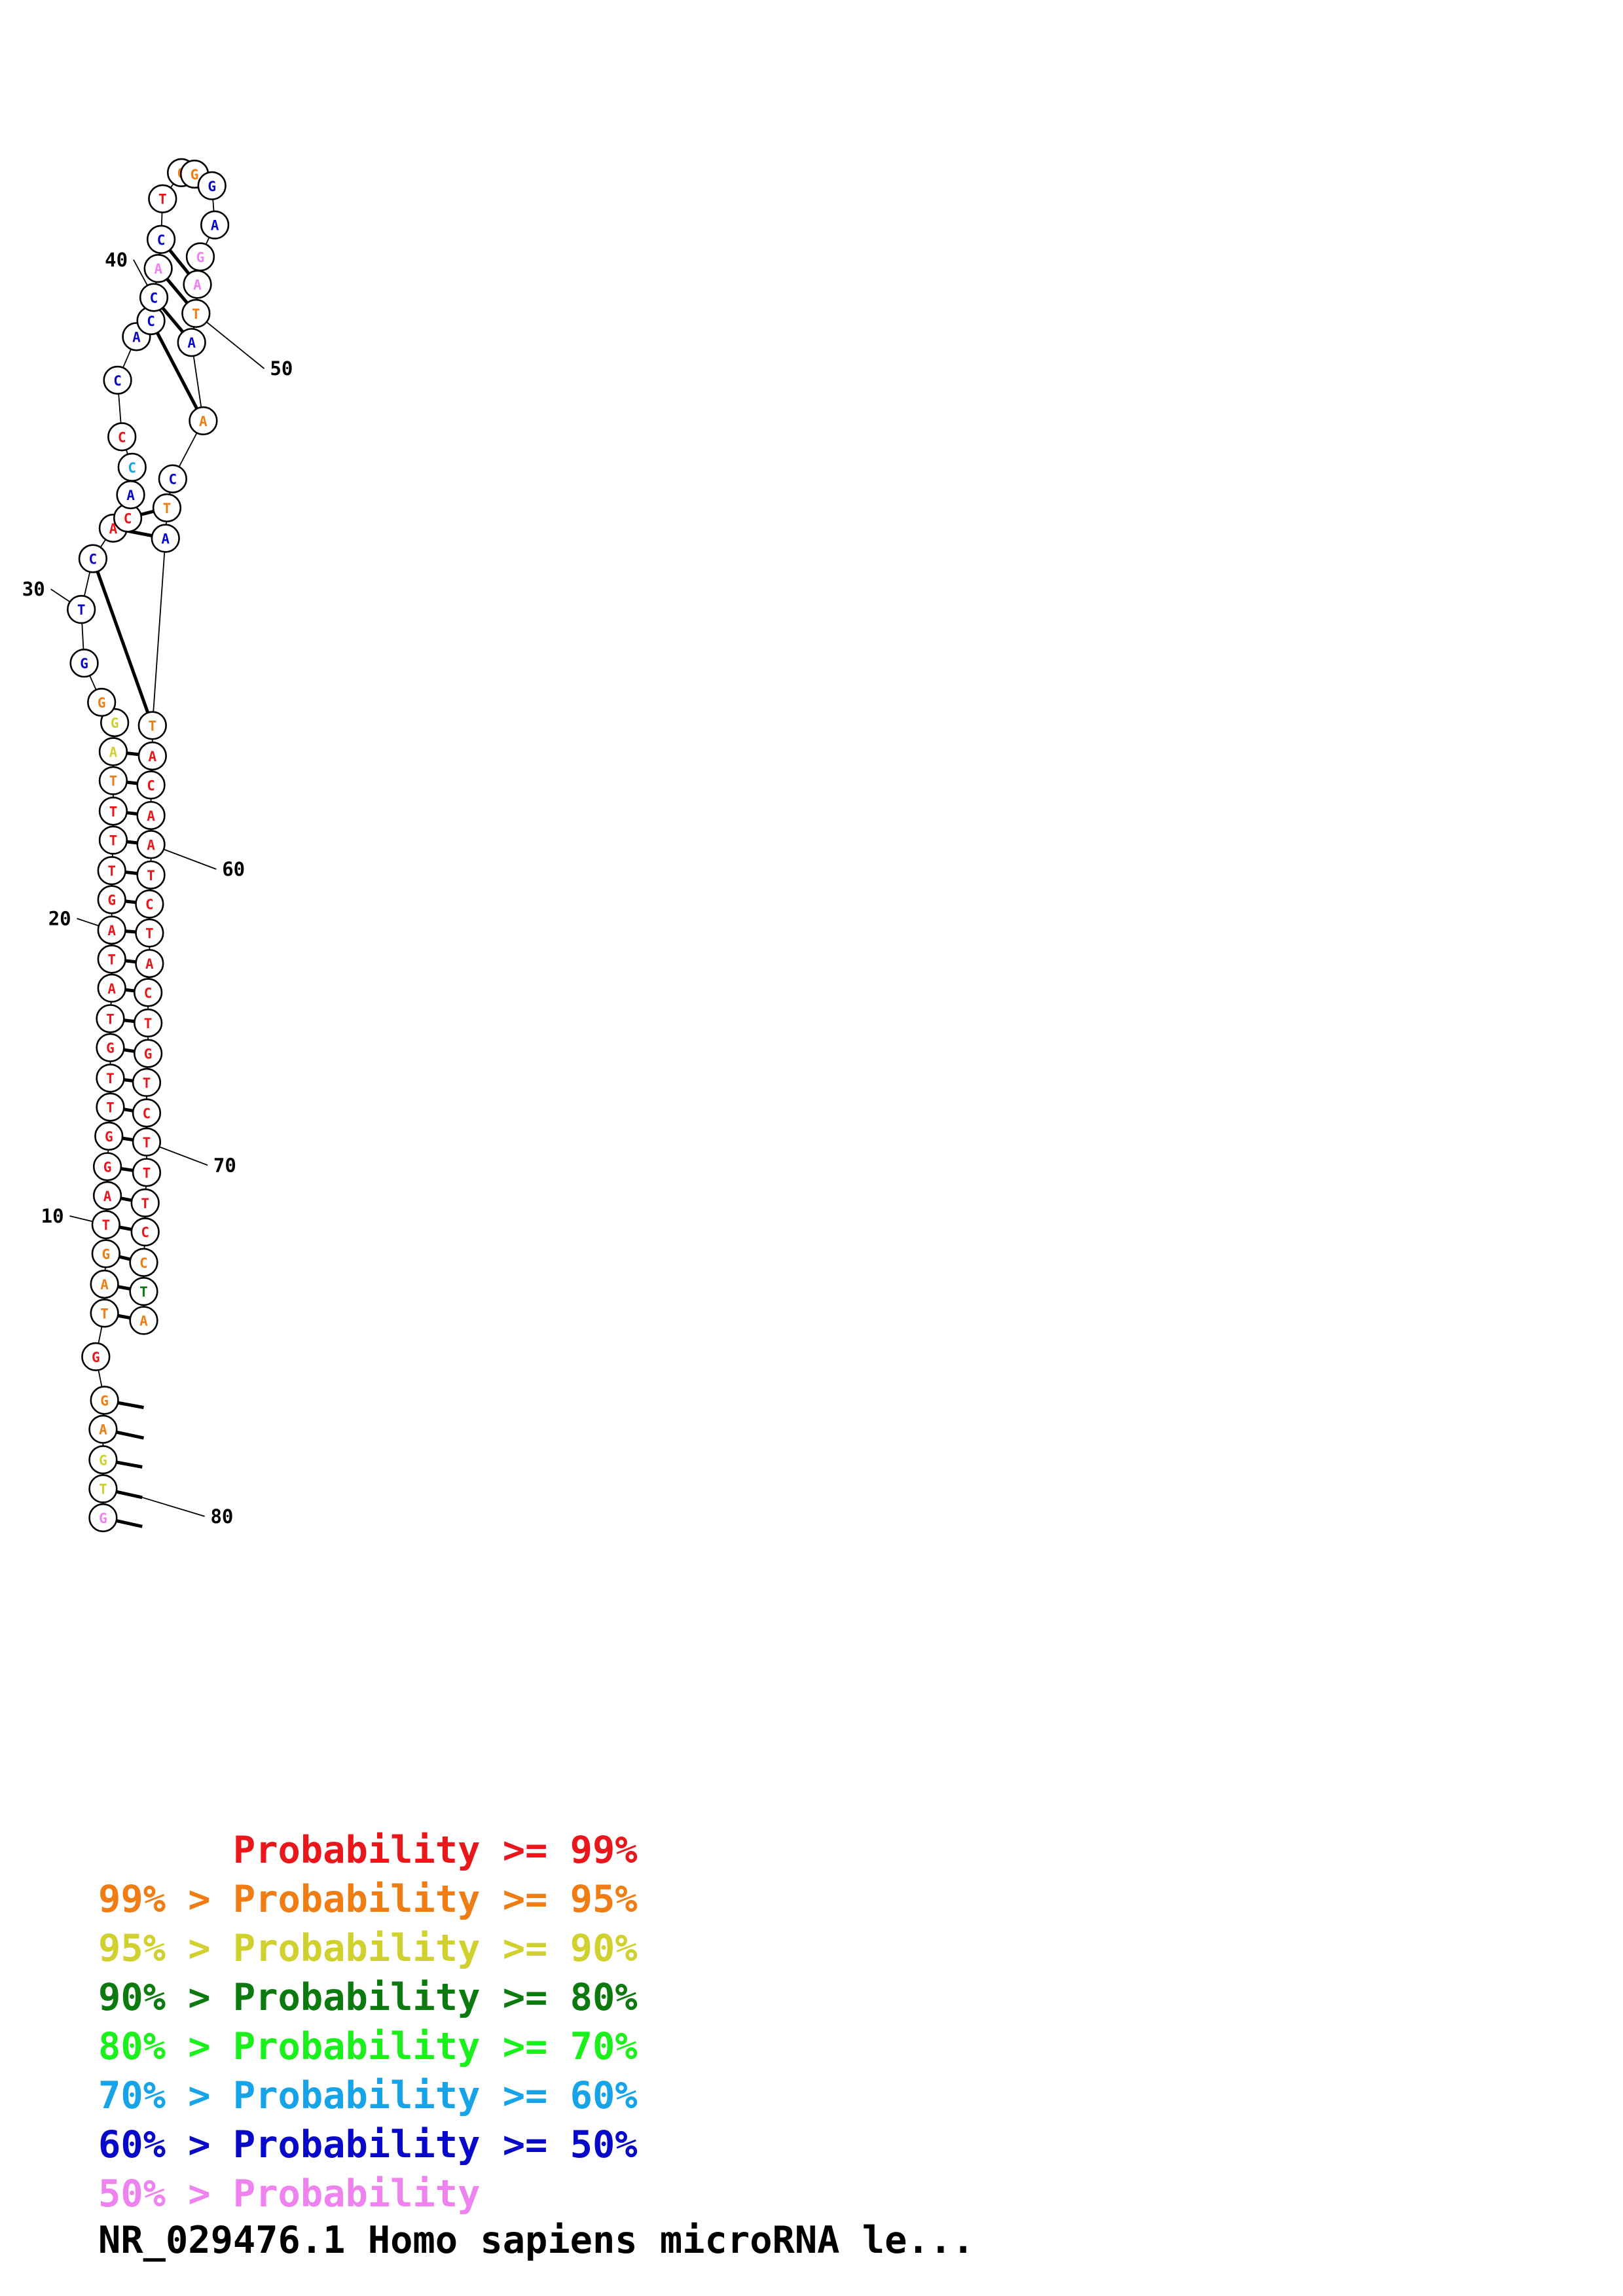 The width and height of the screenshot is (1623, 2296). Describe the element at coordinates (233, 869) in the screenshot. I see `position-label: 60` at that location.